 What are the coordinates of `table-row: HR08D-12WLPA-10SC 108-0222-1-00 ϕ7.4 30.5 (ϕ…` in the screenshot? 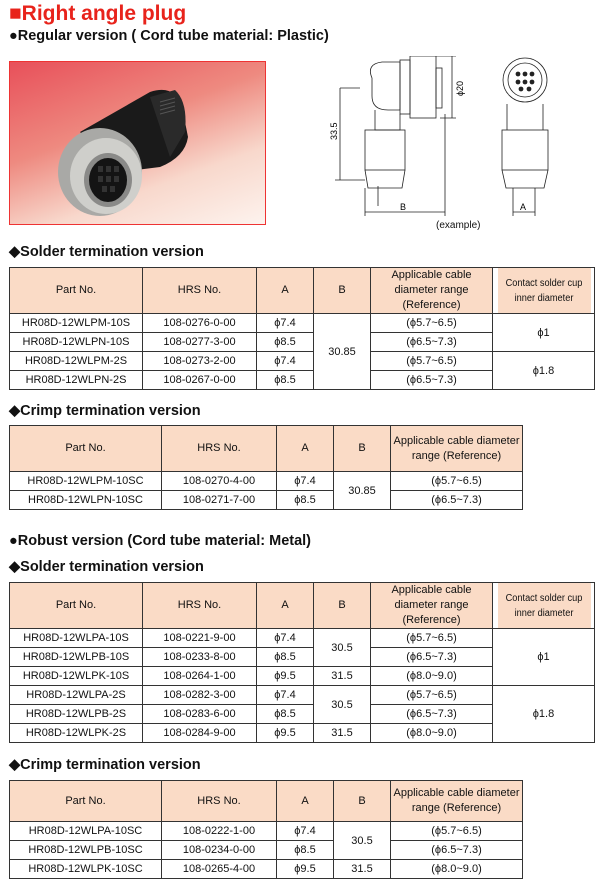 It's located at (266, 840).